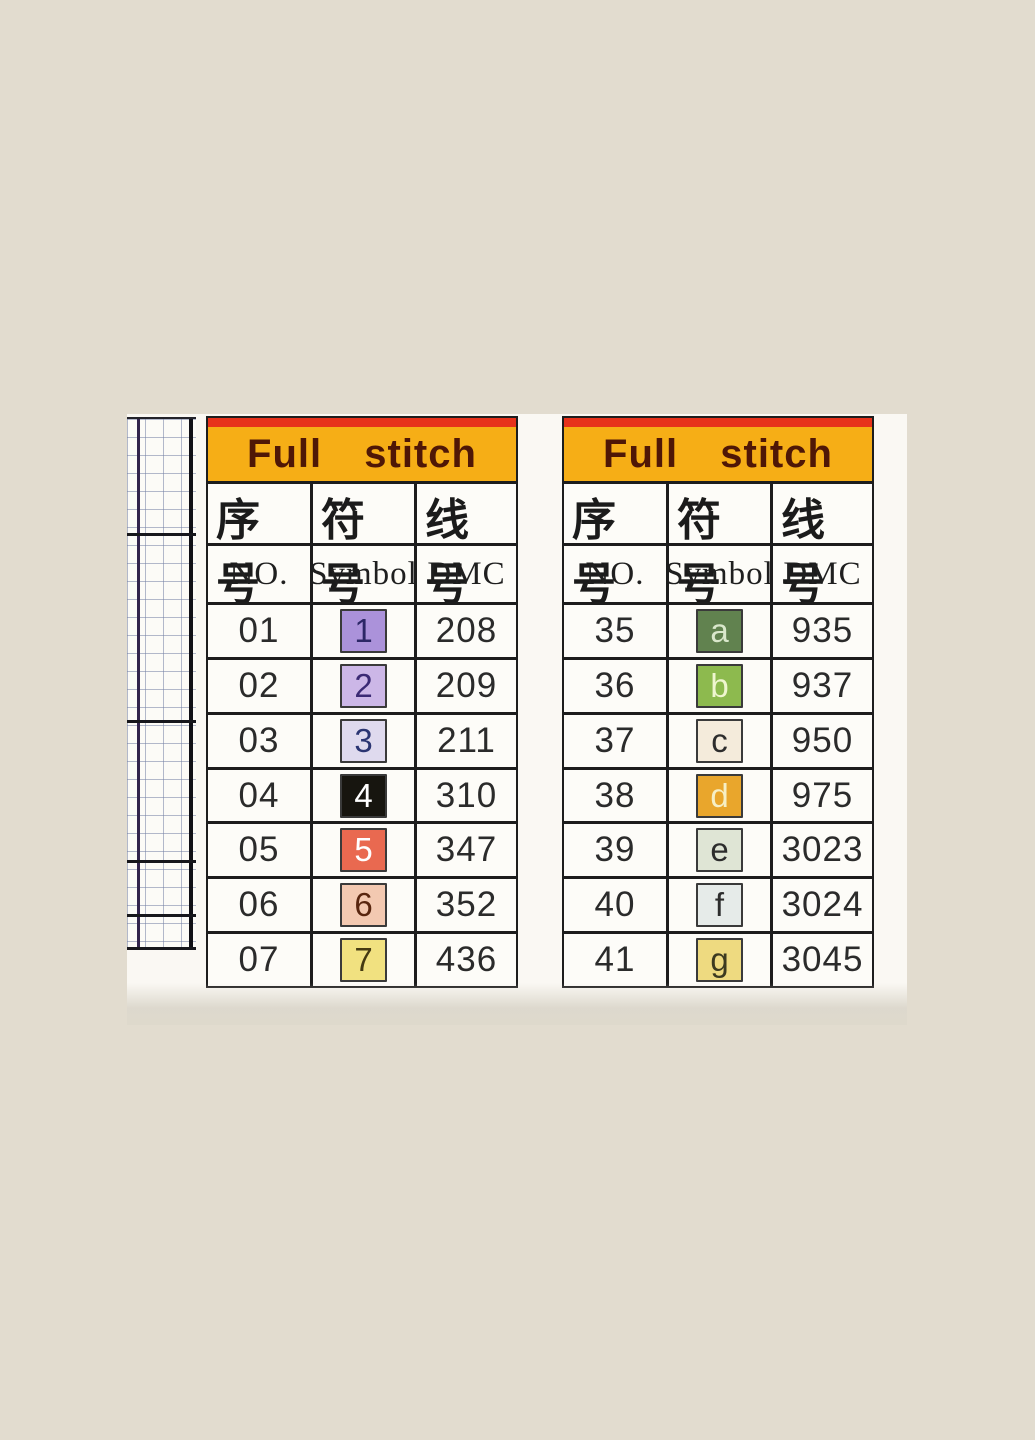 Image resolution: width=1035 pixels, height=1440 pixels. What do you see at coordinates (822, 795) in the screenshot?
I see `dmc-code: 975` at bounding box center [822, 795].